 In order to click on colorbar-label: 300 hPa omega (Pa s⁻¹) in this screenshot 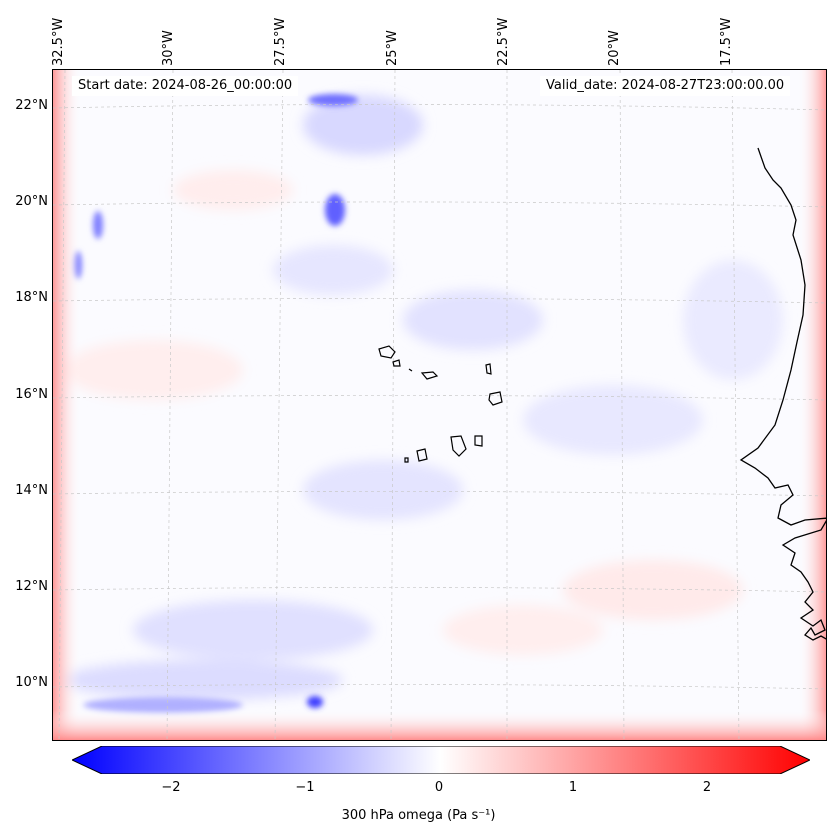, I will do `click(418, 815)`.